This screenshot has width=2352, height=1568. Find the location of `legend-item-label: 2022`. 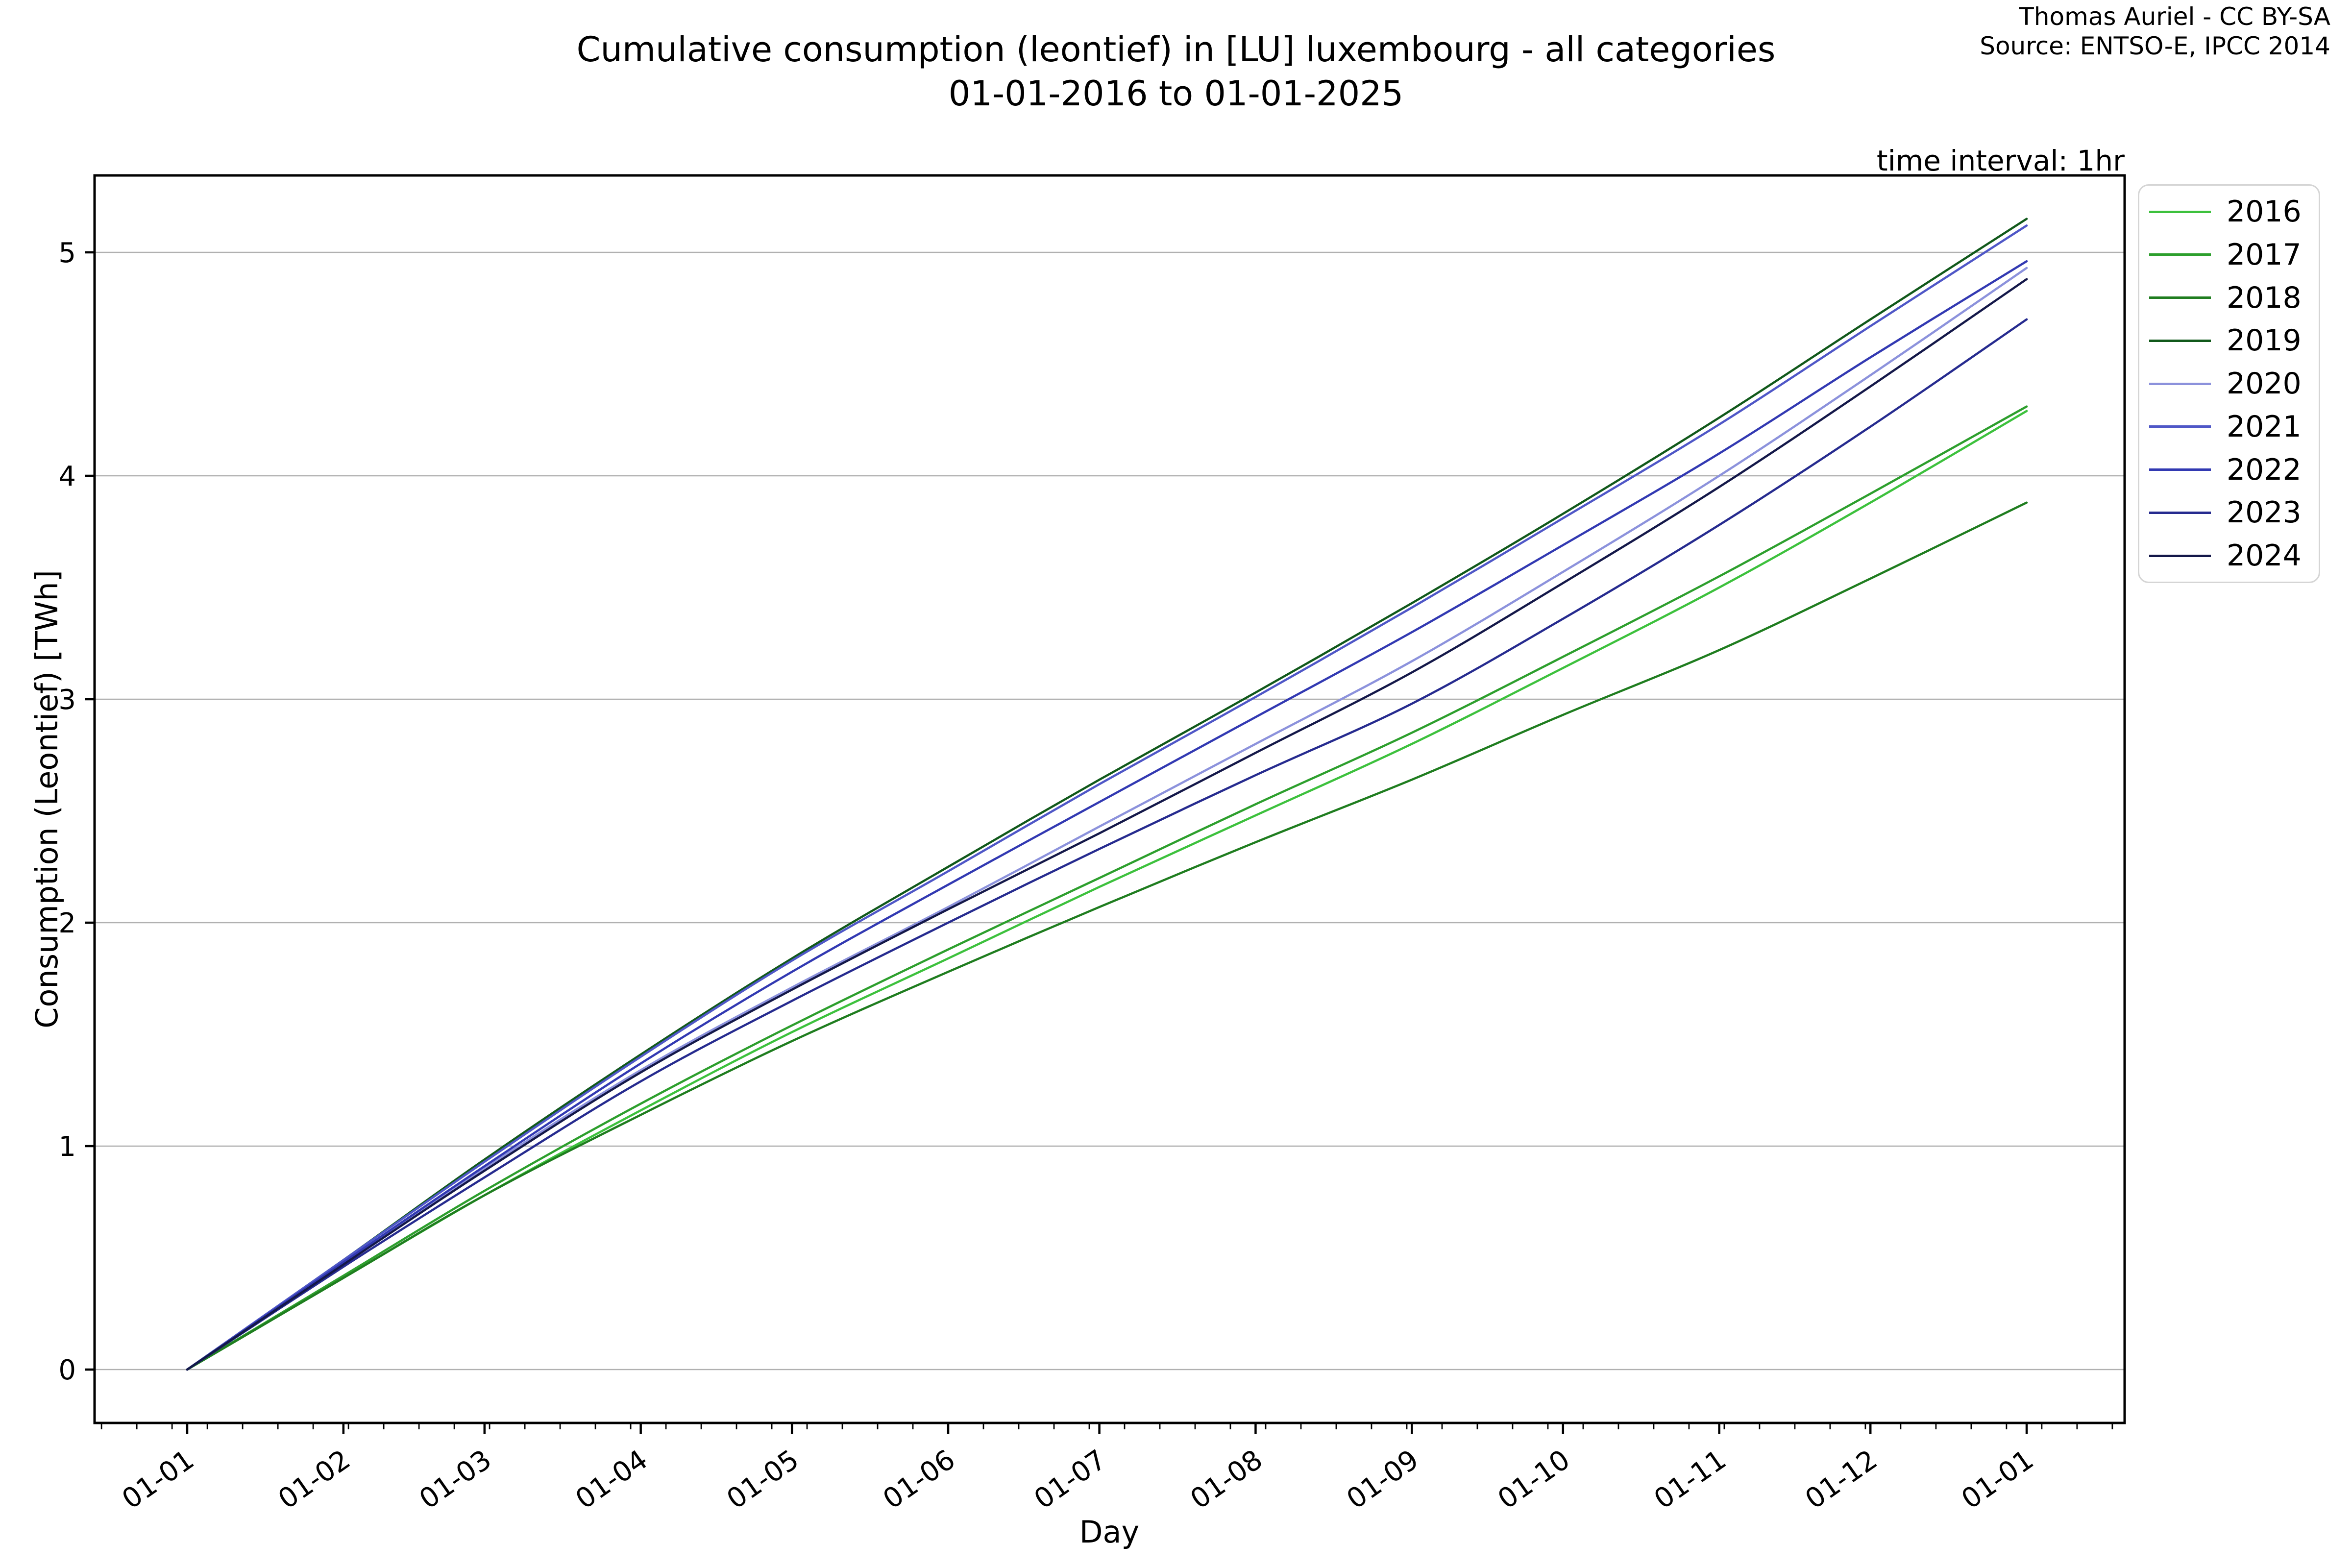

legend-item-label: 2022 is located at coordinates (2264, 470).